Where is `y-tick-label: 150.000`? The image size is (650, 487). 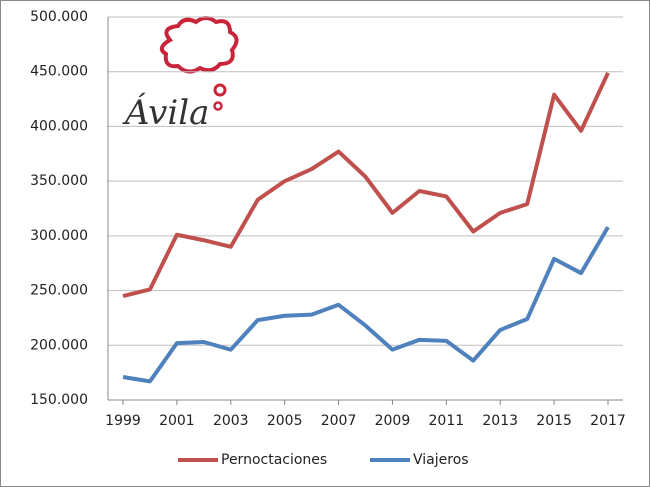
y-tick-label: 150.000 is located at coordinates (59, 400).